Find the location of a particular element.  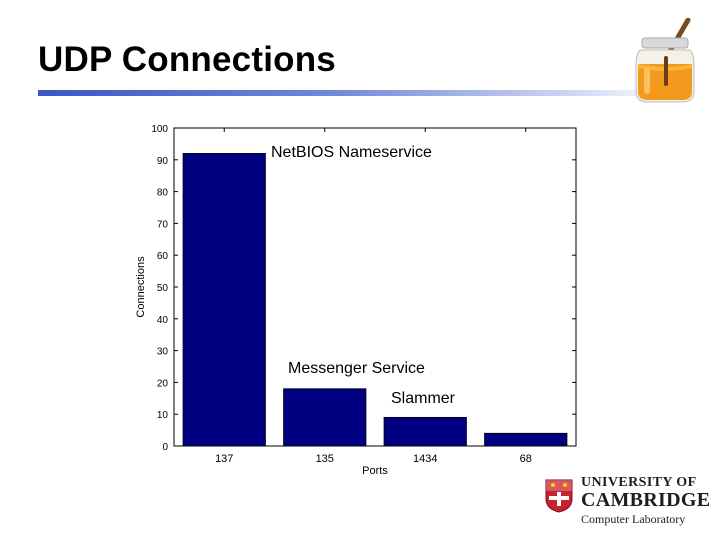

y-tick-label: 10 is located at coordinates (163, 415).